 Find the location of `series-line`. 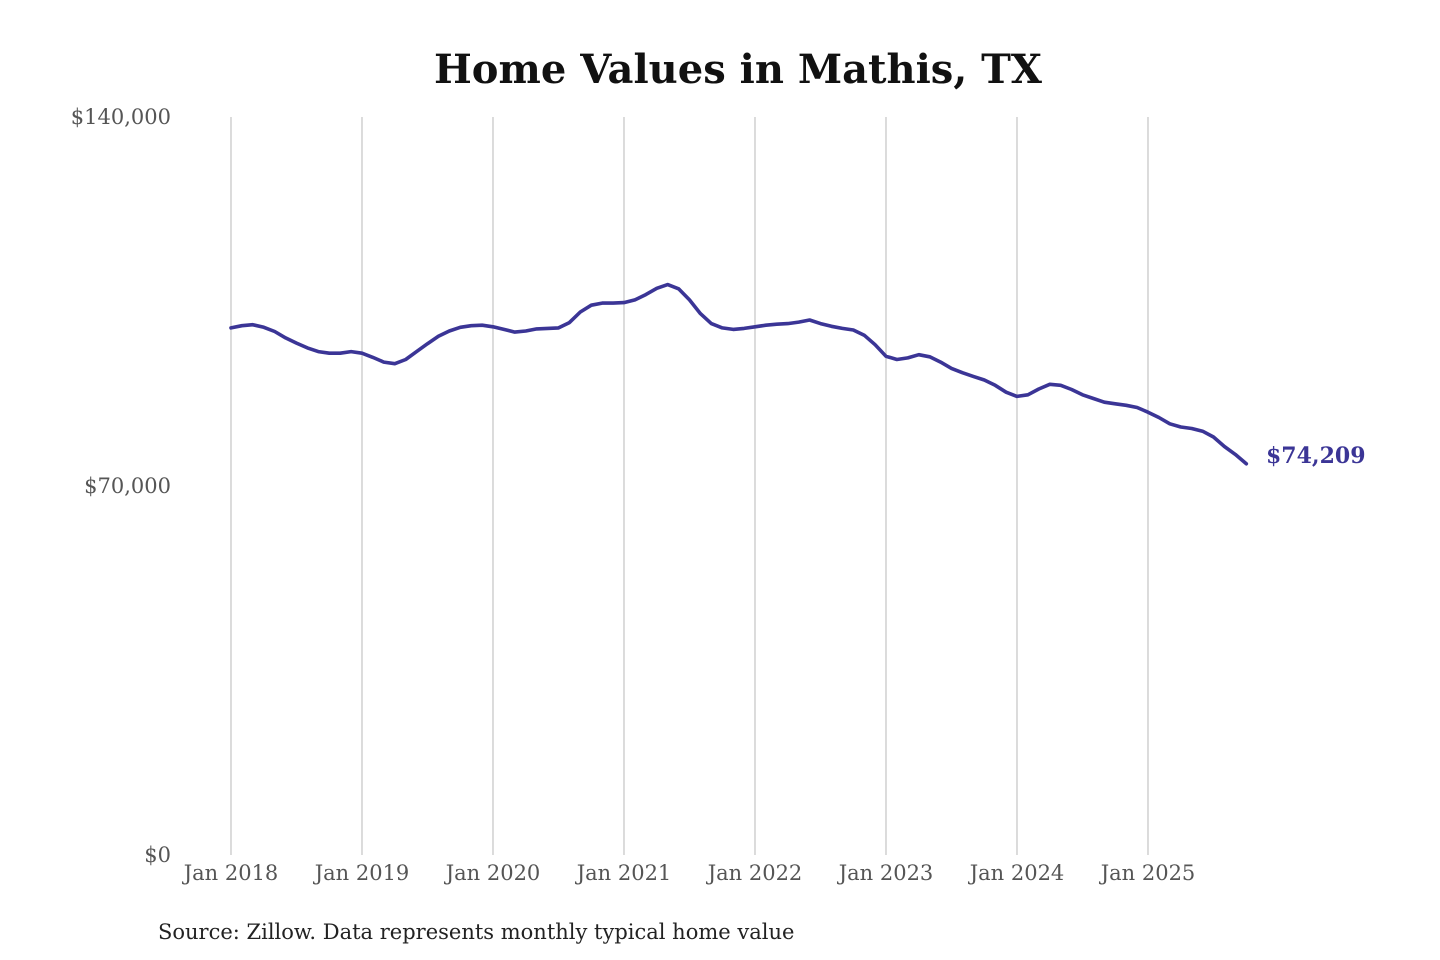

series-line is located at coordinates (739, 374).